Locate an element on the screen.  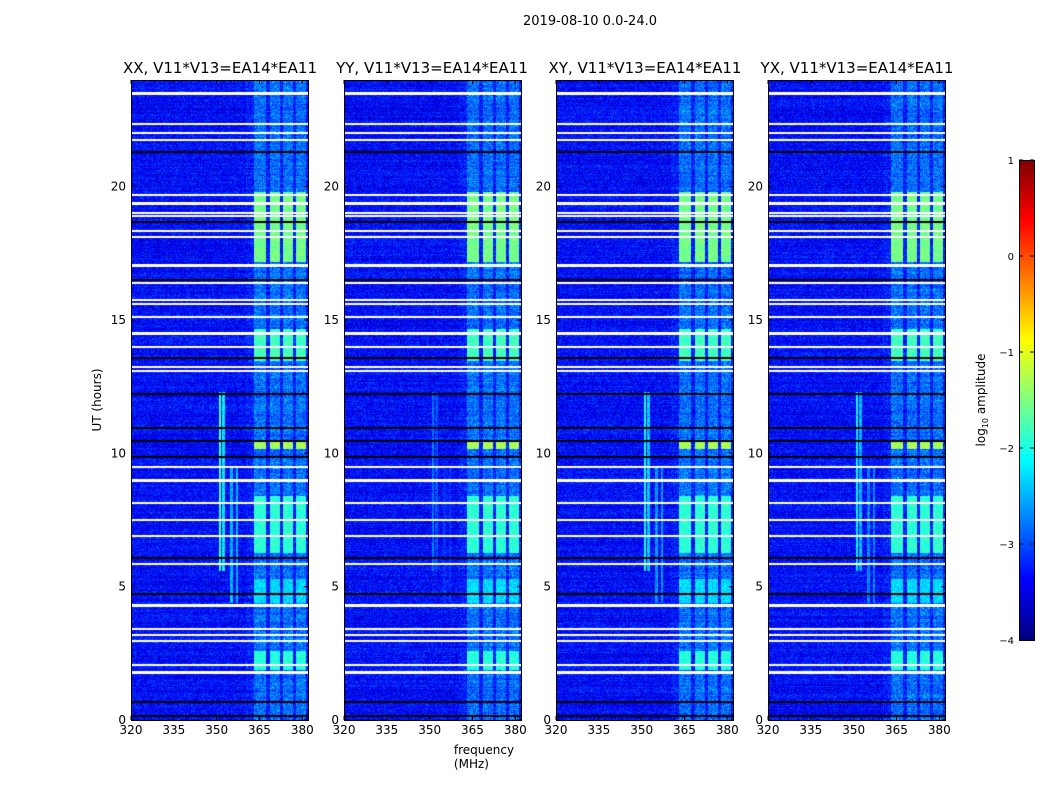
colorbar-tick-label: 0 is located at coordinates (1011, 257).